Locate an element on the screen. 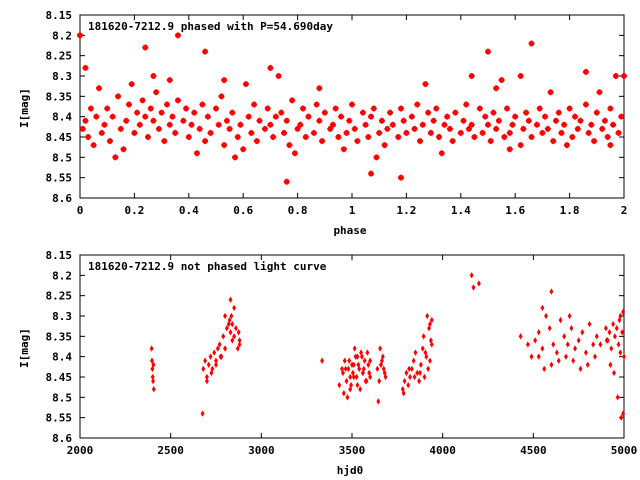 Image resolution: width=640 pixels, height=480 pixels. y-tick-label: 8.45 is located at coordinates (59, 377).